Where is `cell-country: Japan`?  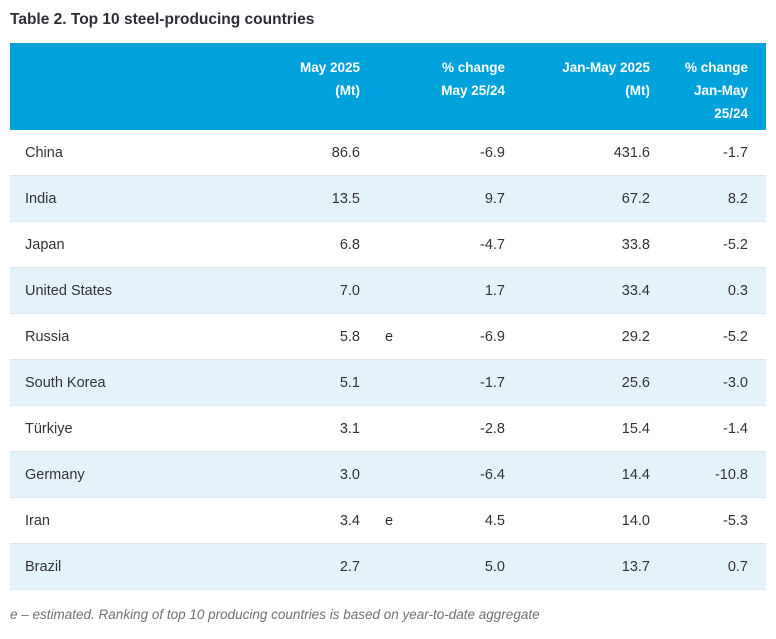
cell-country: Japan is located at coordinates (135, 244).